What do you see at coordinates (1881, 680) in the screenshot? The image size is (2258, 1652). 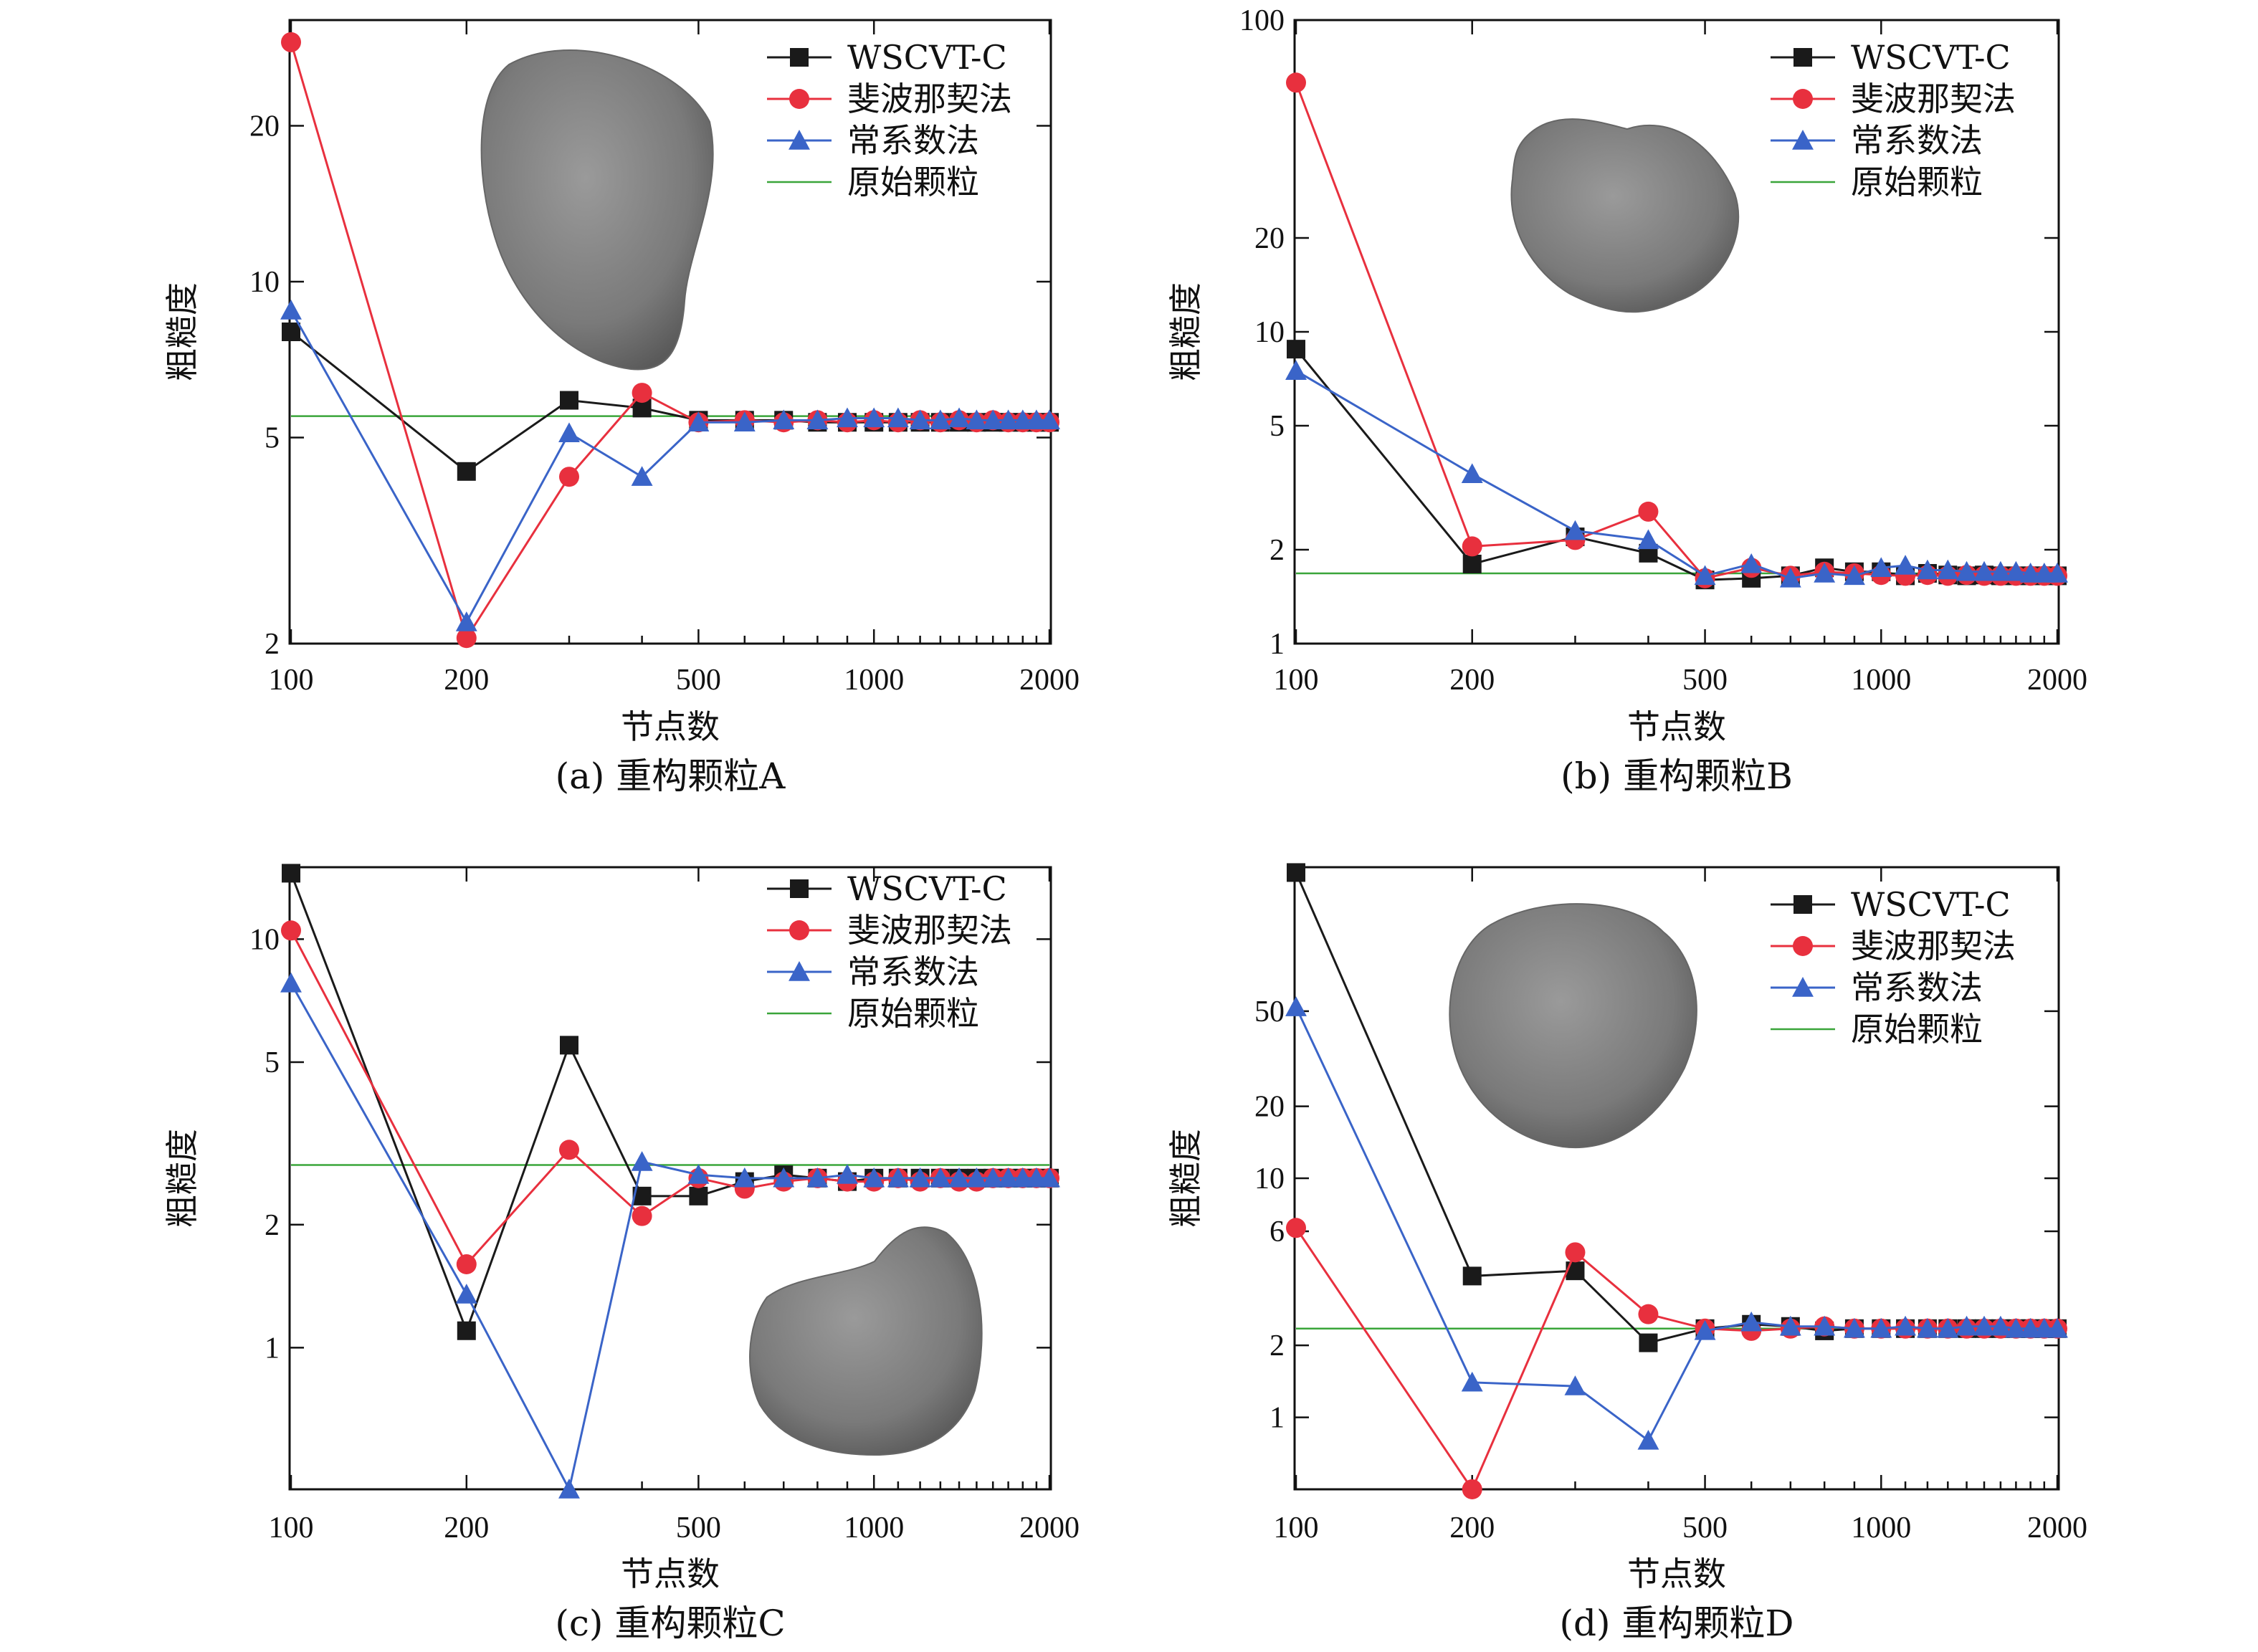 I see `x-tick-label: 1000` at bounding box center [1881, 680].